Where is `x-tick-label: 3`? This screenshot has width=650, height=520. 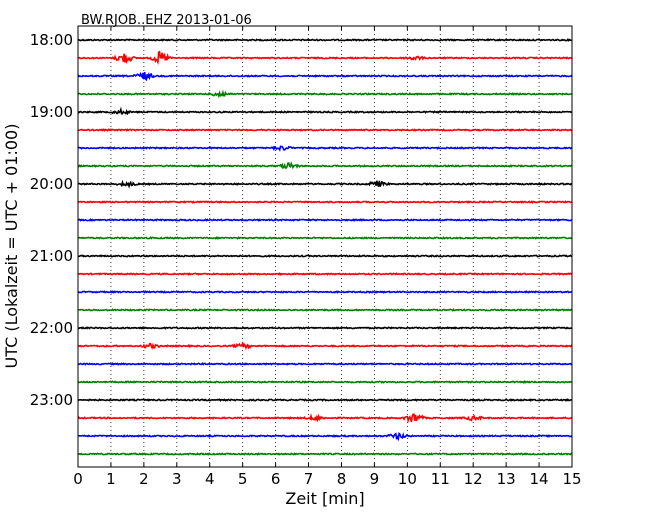
x-tick-label: 3 is located at coordinates (177, 479).